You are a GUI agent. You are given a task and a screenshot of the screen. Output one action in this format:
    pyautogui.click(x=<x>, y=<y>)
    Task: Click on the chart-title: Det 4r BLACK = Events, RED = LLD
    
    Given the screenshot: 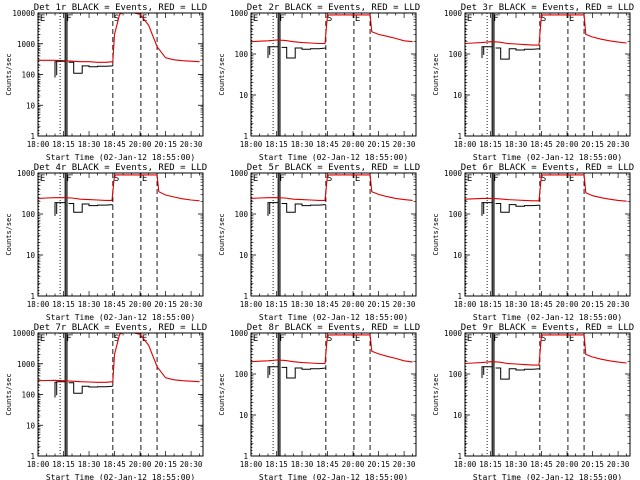 What is the action you would take?
    pyautogui.click(x=120, y=168)
    